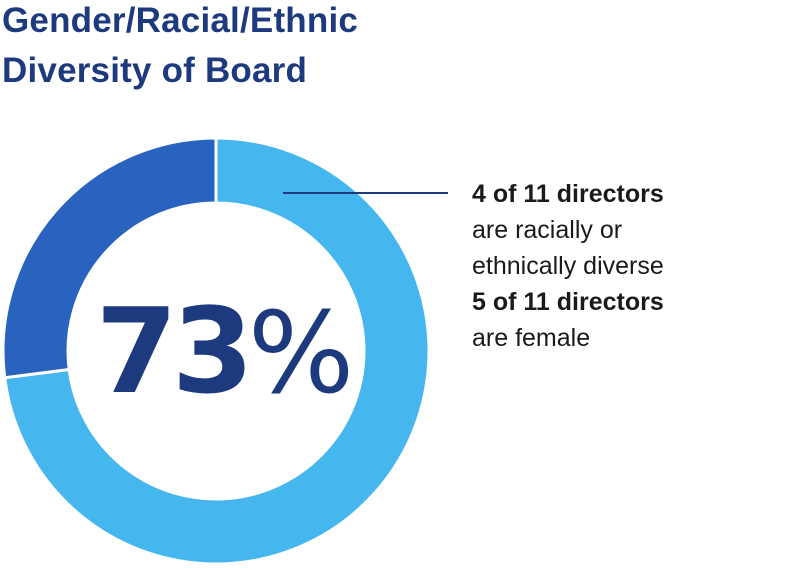 This screenshot has height=570, width=808. I want to click on annotation-line: are female, so click(531, 338).